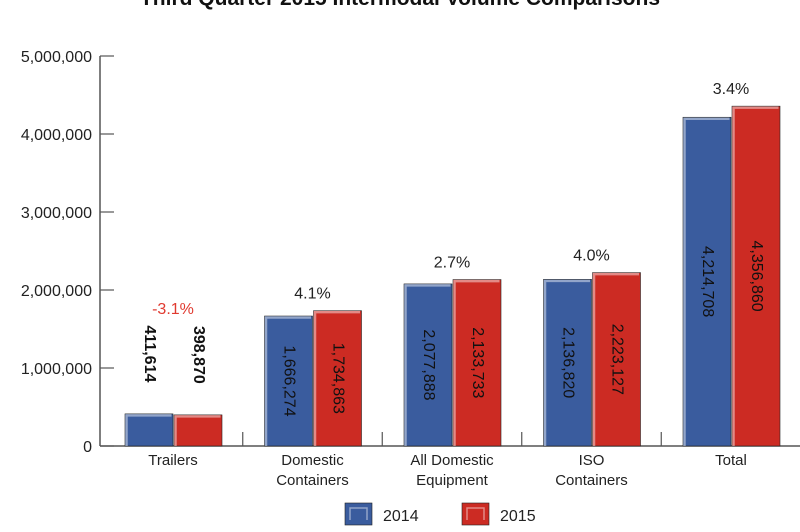  I want to click on x-tick-label: ISO, so click(592, 460).